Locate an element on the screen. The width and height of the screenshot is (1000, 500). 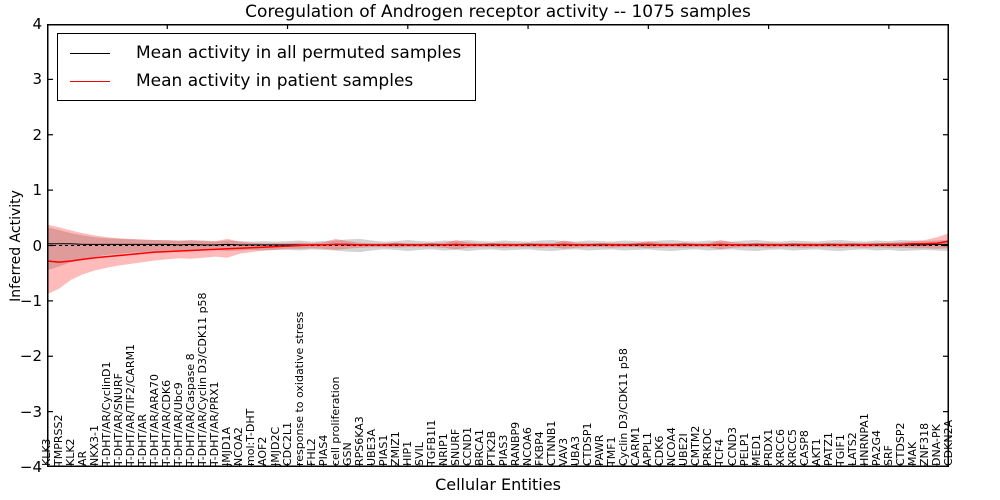
x-tick-label: PIAS4 is located at coordinates (323, 450).